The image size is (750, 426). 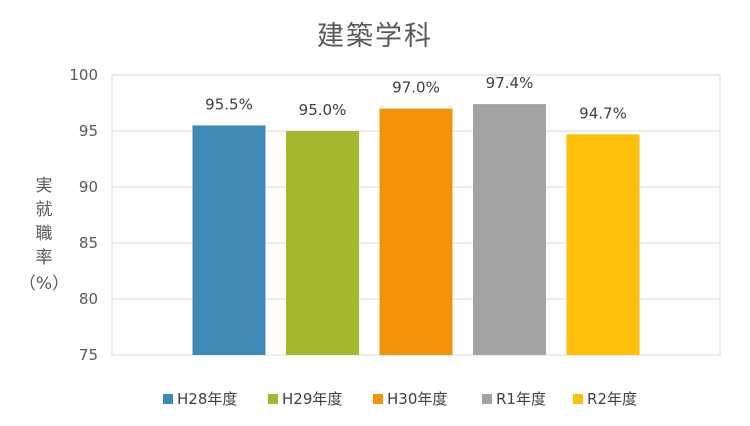 What do you see at coordinates (83, 75) in the screenshot?
I see `y-tick-label: 100` at bounding box center [83, 75].